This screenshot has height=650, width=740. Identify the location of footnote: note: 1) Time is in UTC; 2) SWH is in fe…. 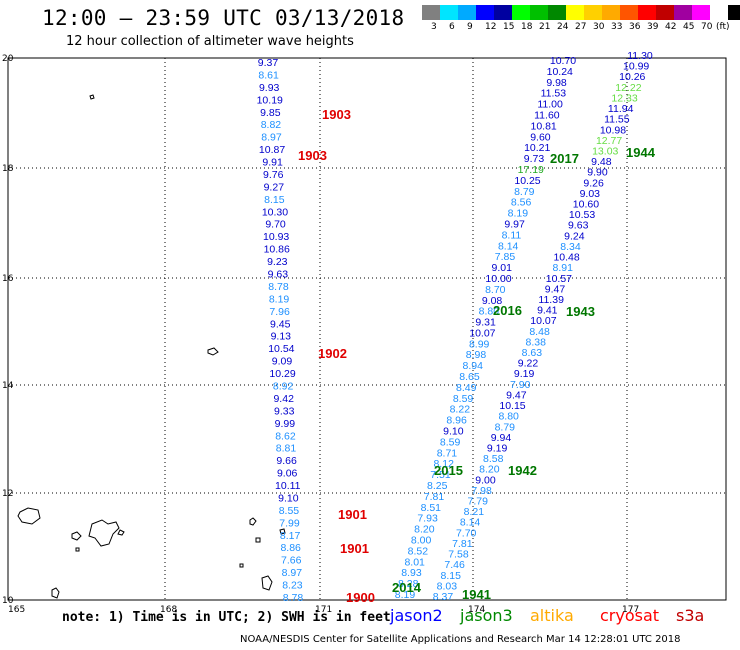
(226, 617).